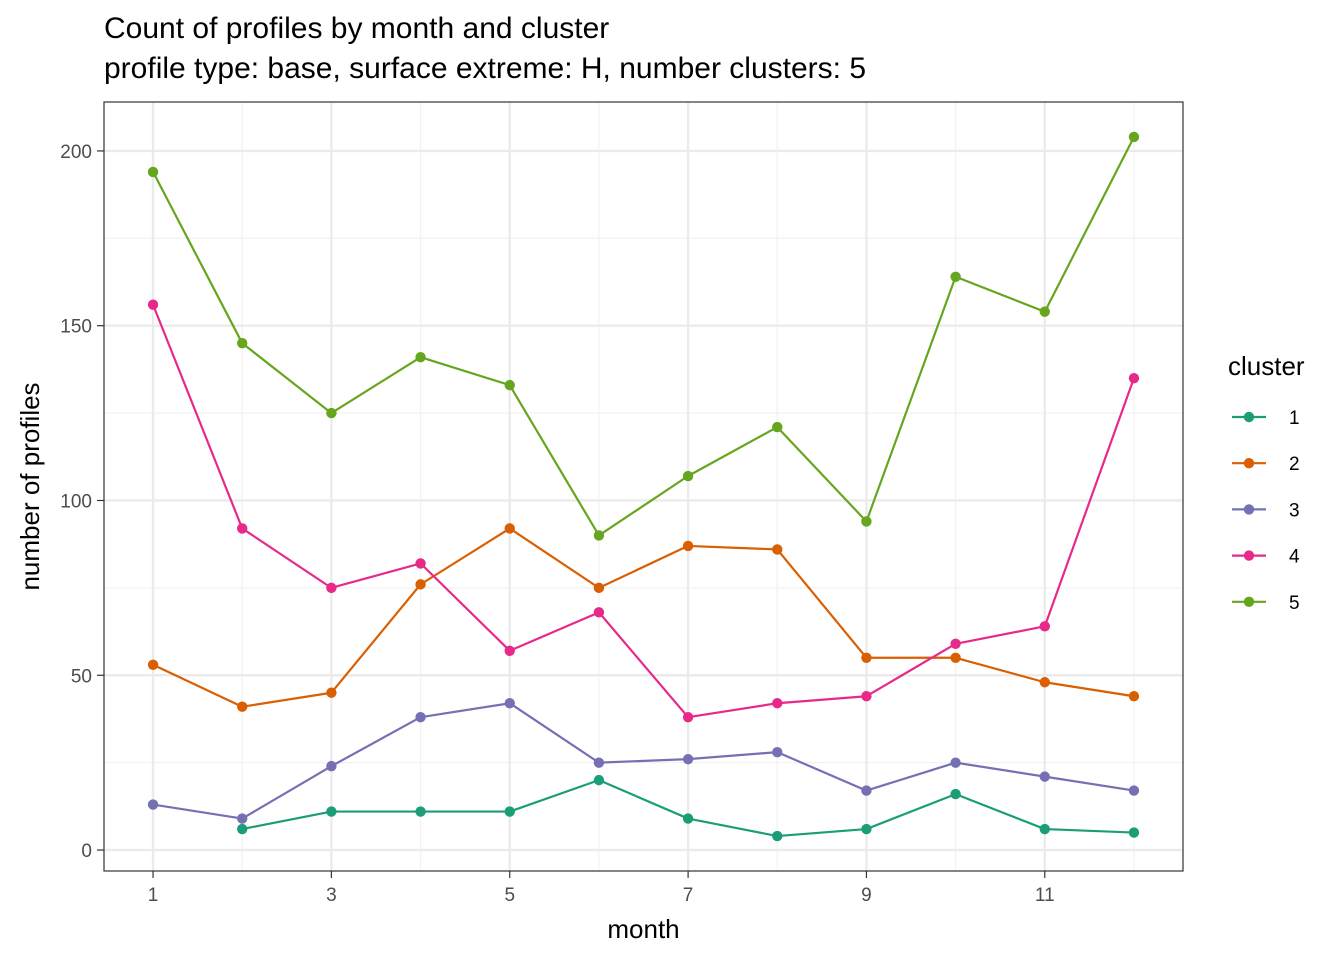  I want to click on x-tick-label: 7, so click(688, 895).